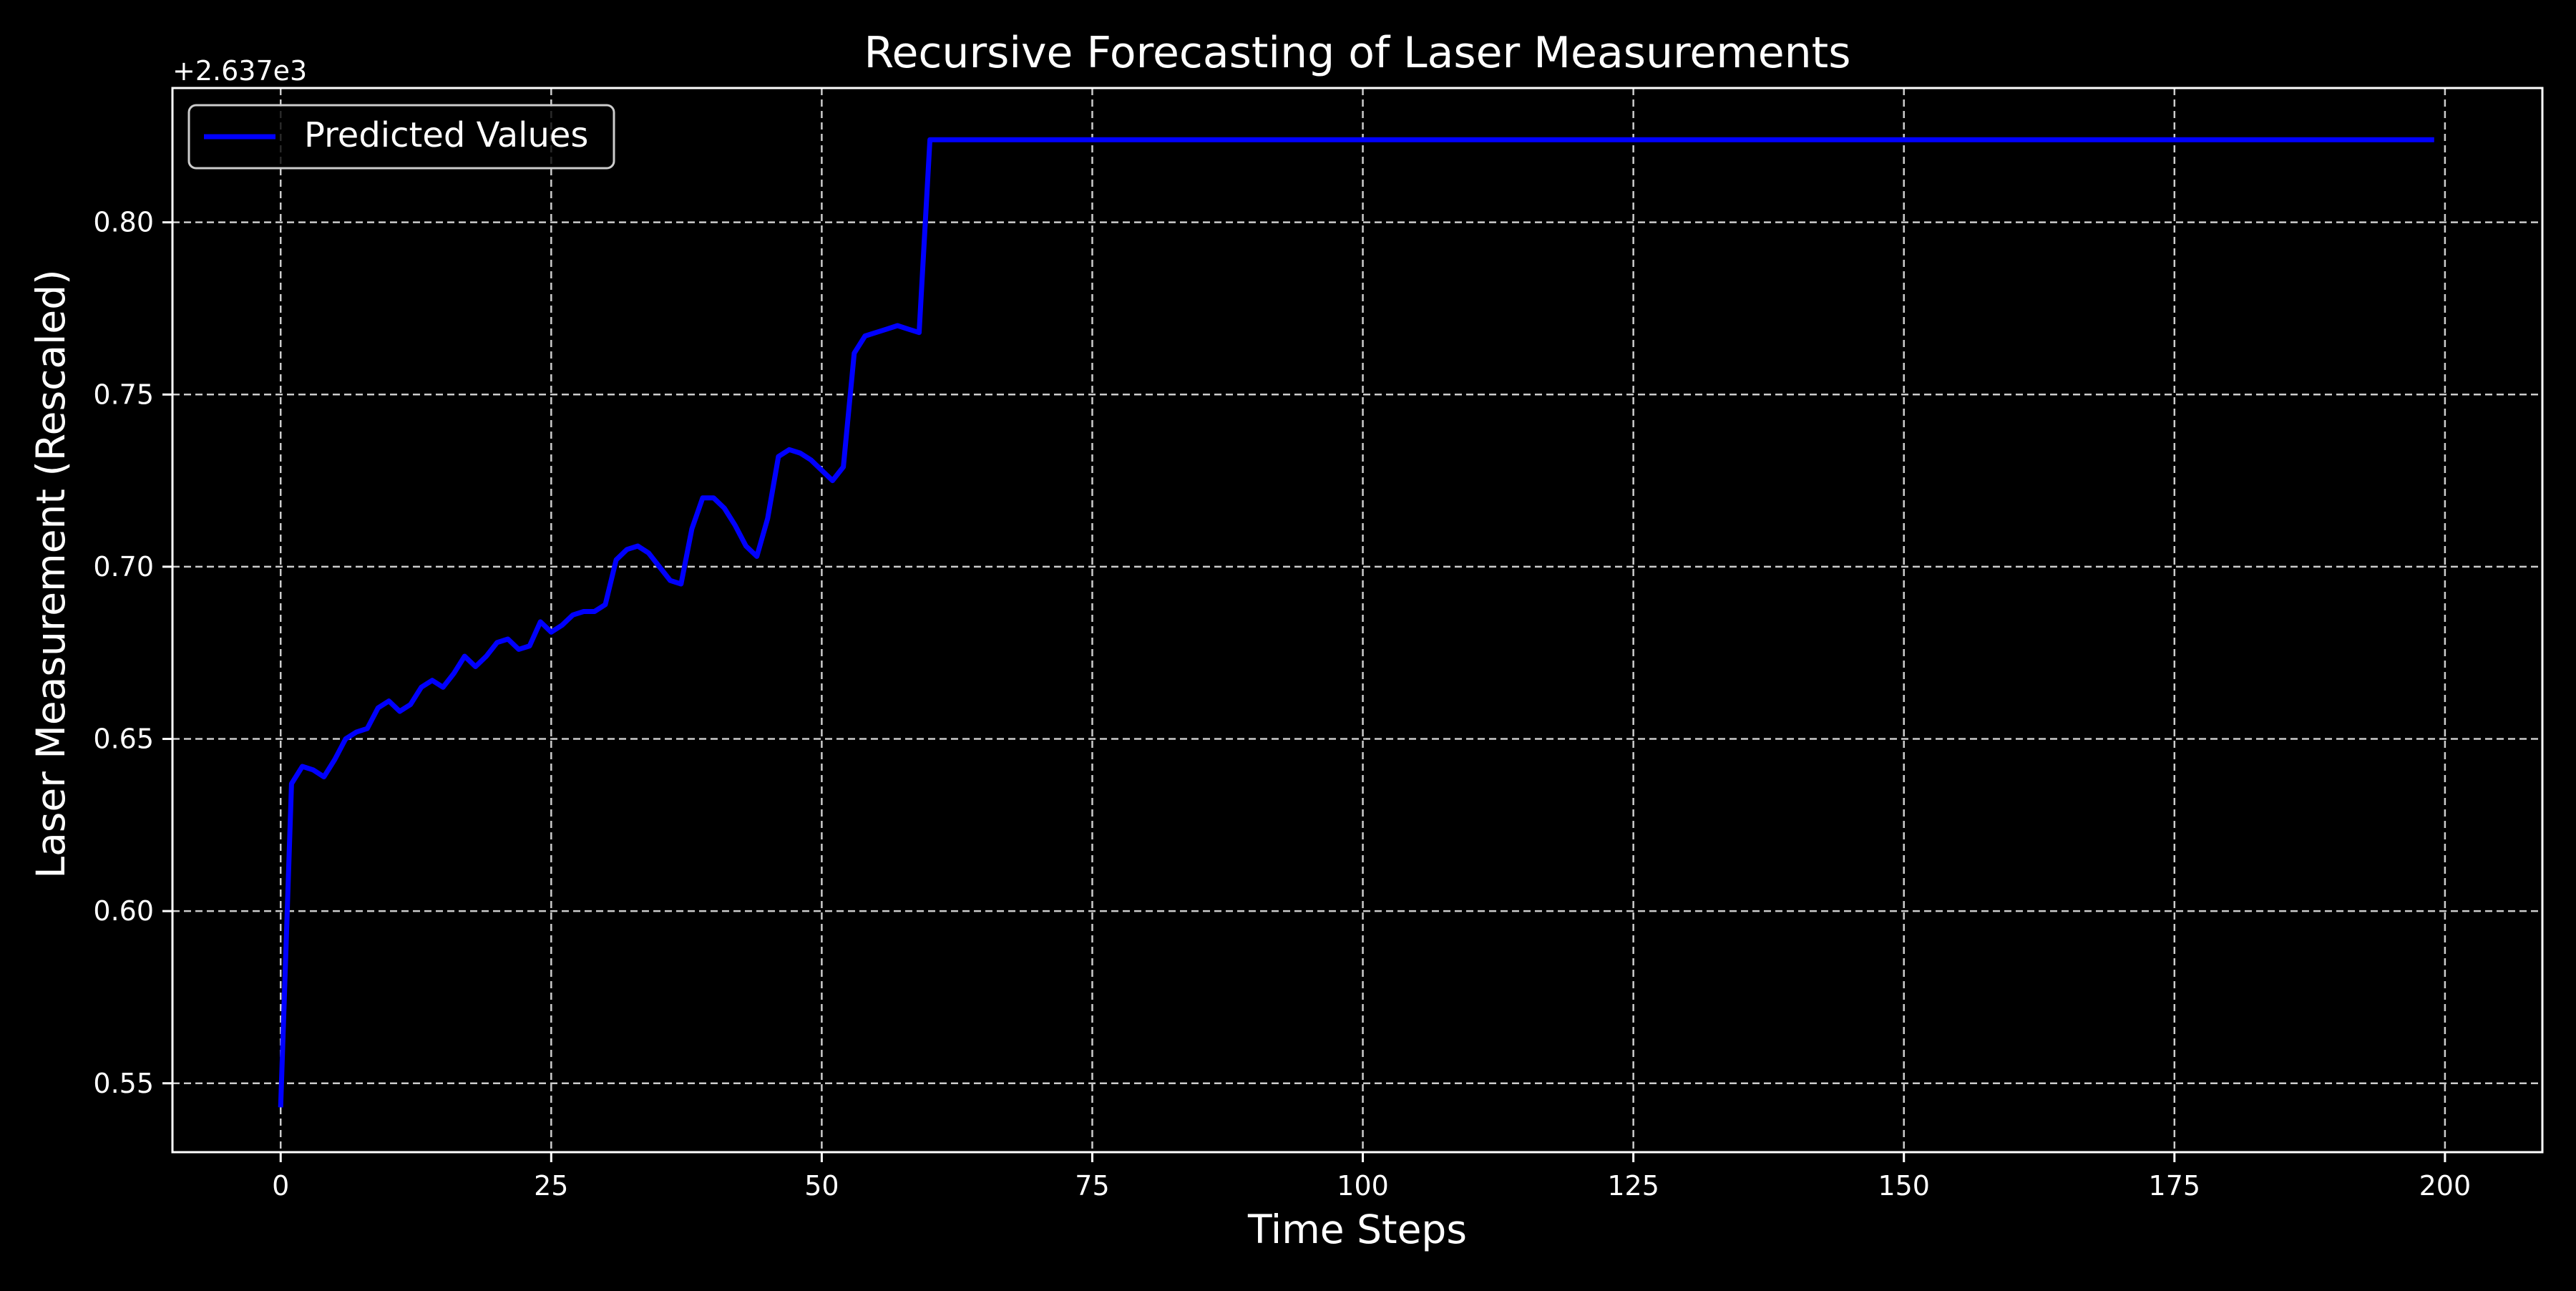 This screenshot has width=2576, height=1291. I want to click on x-tick-label: 200, so click(2445, 1186).